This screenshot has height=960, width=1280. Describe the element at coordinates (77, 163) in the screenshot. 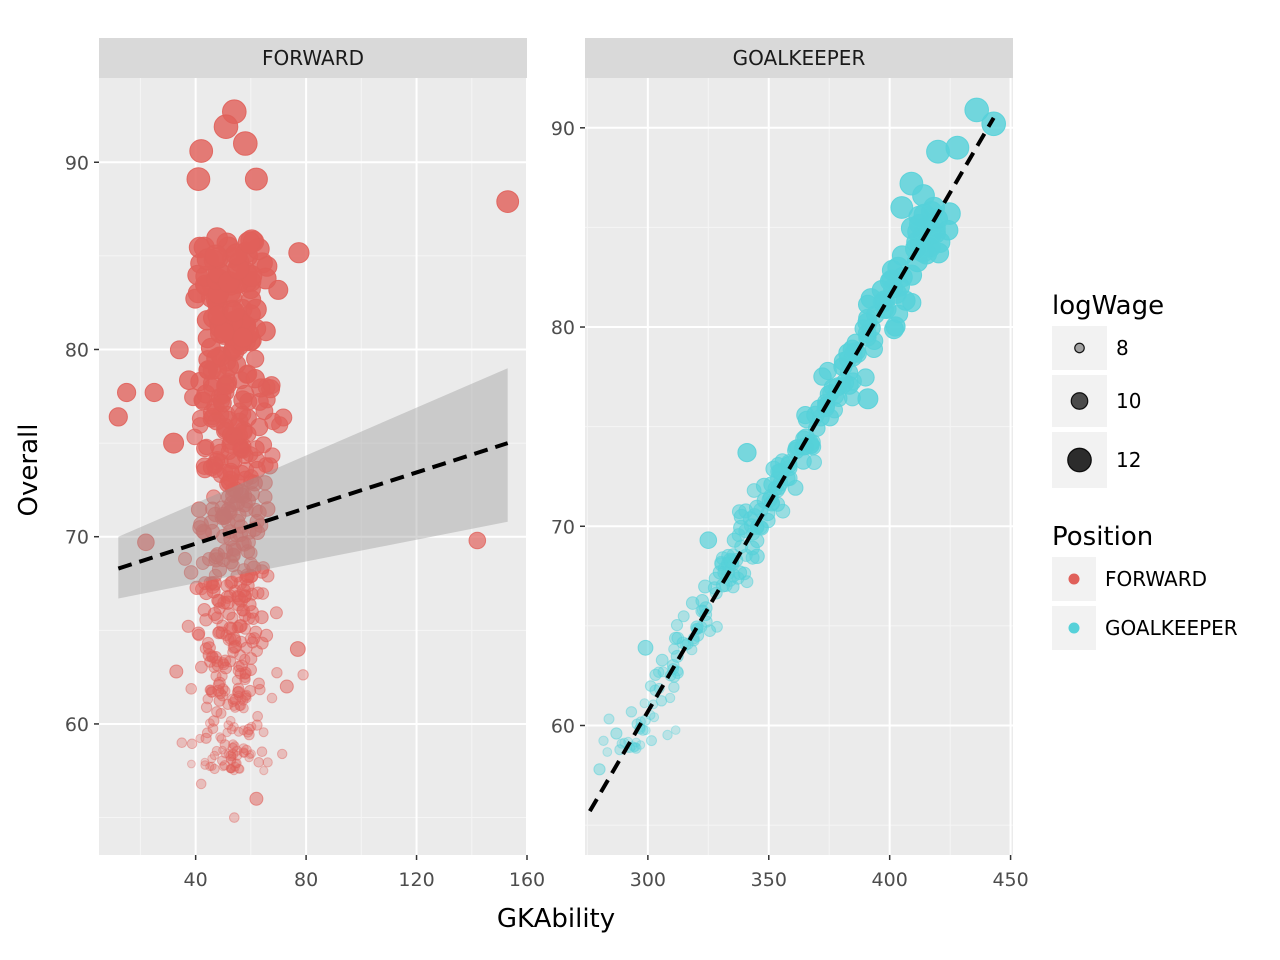

I see `y-tick-label: 90` at that location.